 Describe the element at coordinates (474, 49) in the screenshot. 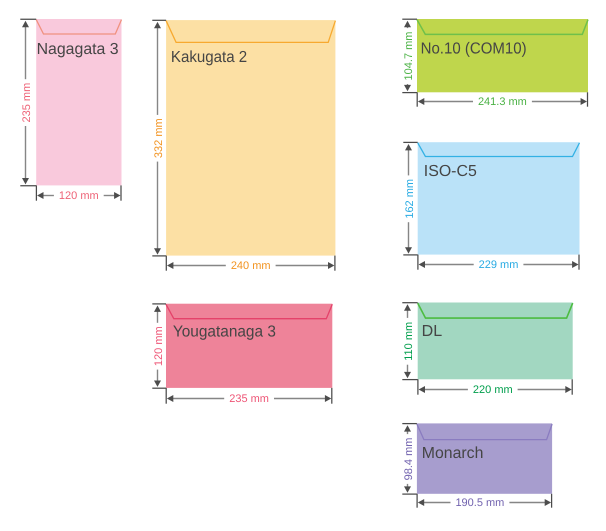

I see `svg-text: No.10 (COM10)` at that location.